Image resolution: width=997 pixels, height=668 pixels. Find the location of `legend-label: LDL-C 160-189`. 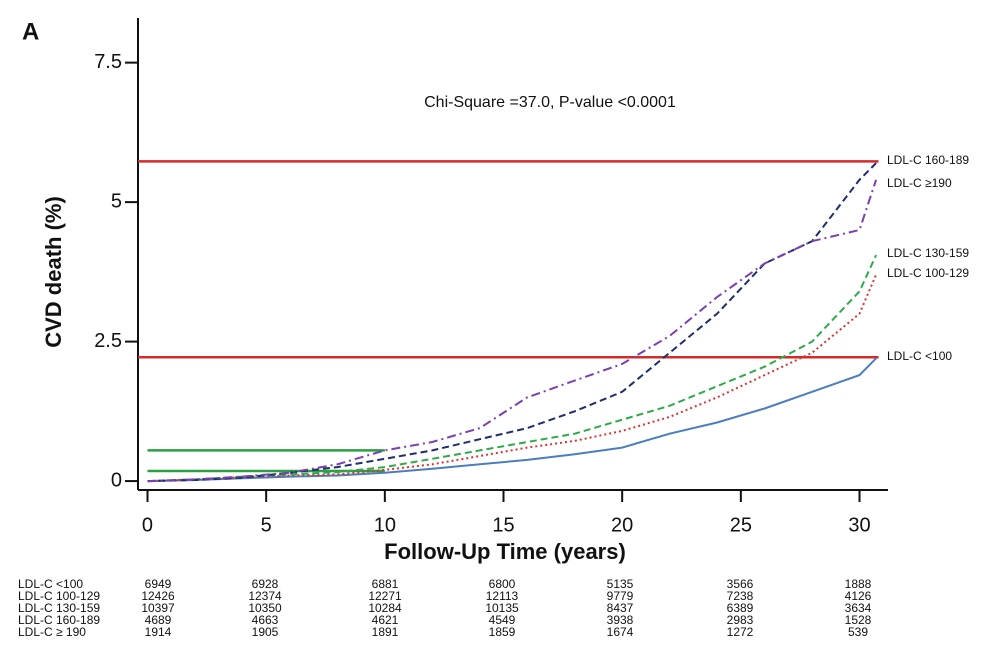

legend-label: LDL-C 160-189 is located at coordinates (928, 160).